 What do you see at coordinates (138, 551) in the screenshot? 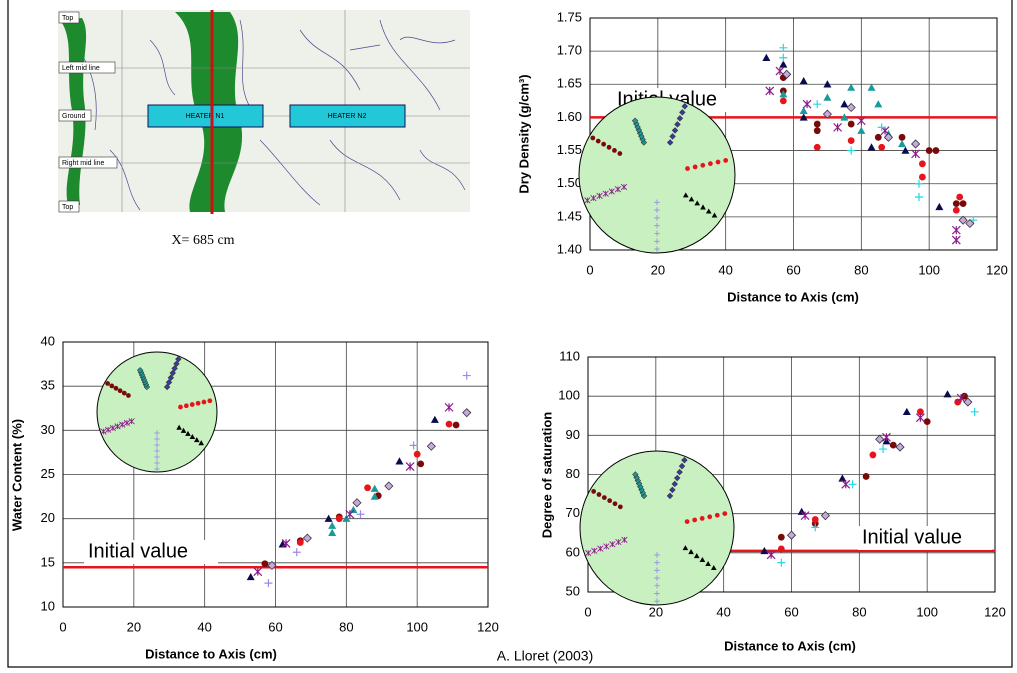
I see `reference-label: Initial value` at bounding box center [138, 551].